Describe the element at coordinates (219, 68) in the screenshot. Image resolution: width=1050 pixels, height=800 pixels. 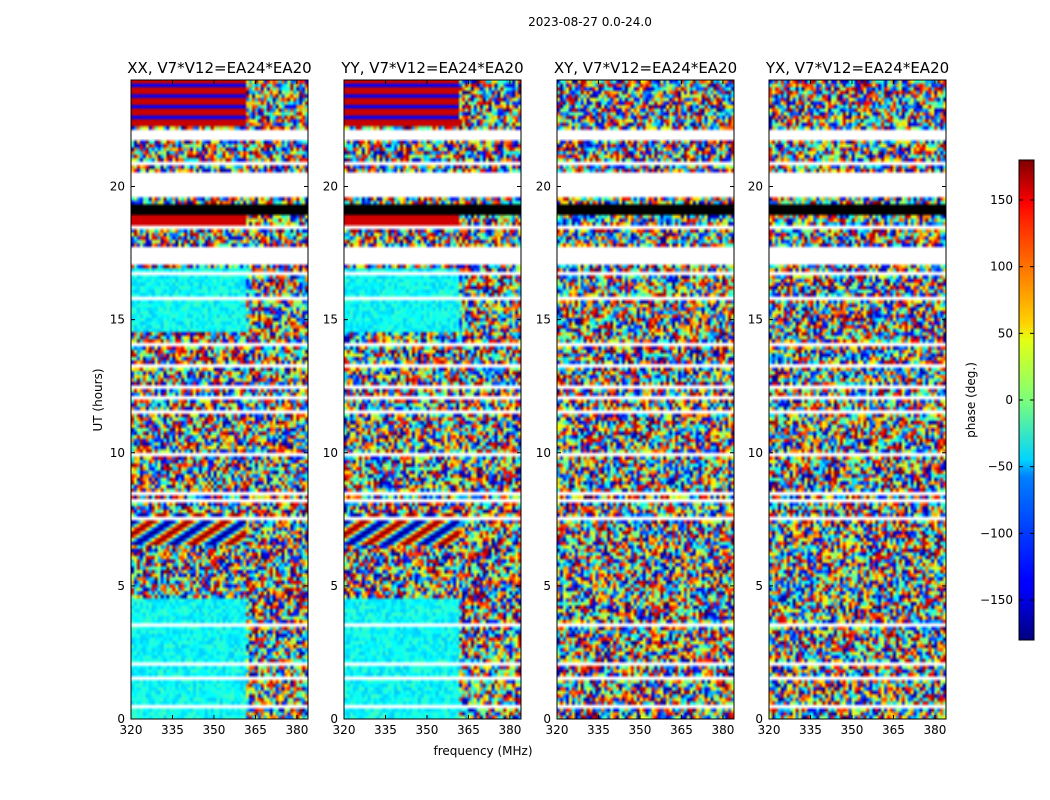
I see `panel-title: XX, V7*V12=EA24*EA20` at that location.